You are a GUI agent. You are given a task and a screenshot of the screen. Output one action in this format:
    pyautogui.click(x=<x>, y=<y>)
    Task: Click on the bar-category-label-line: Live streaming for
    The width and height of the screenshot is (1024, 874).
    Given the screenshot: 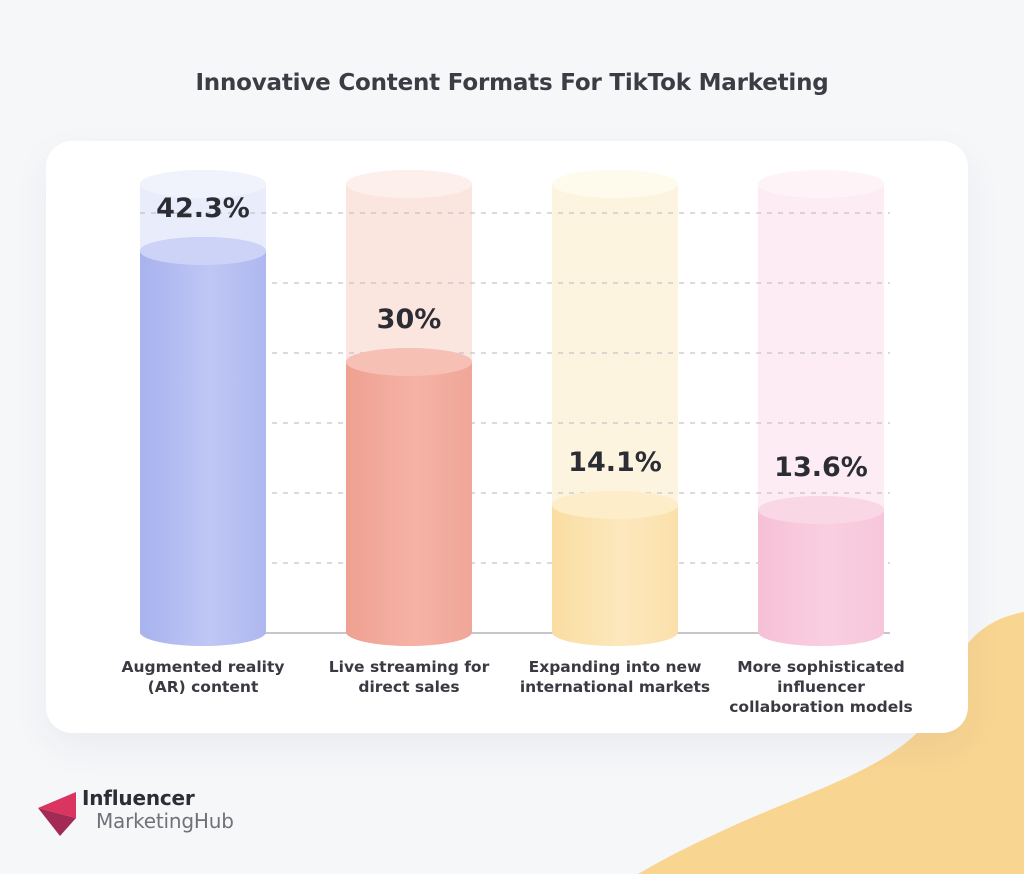 What is the action you would take?
    pyautogui.click(x=409, y=667)
    